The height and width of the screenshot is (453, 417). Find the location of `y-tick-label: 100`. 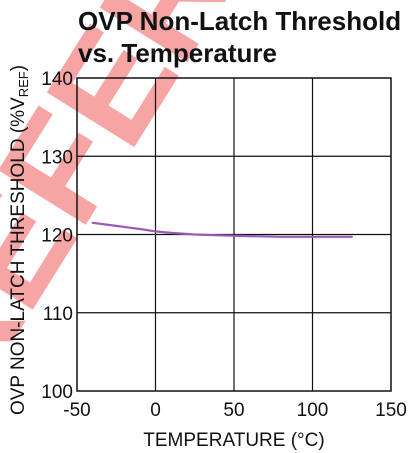

y-tick-label: 100 is located at coordinates (57, 392).